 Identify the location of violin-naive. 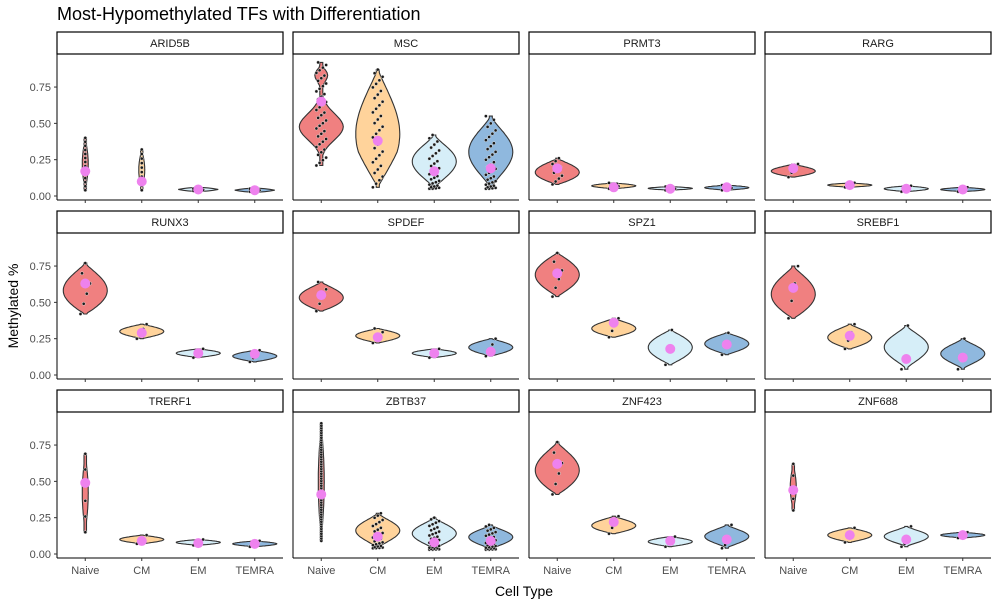
(85, 288).